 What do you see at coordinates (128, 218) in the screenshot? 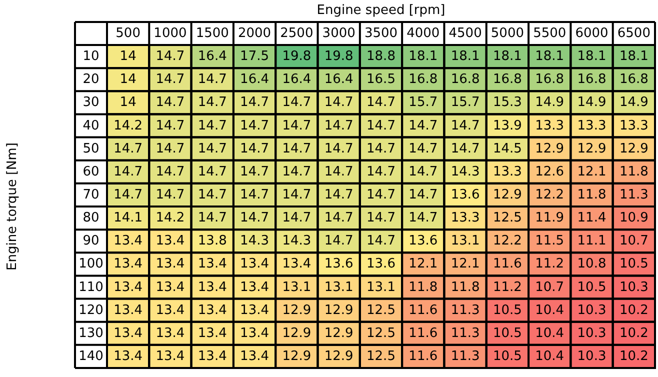
I see `data-label: 14.1` at bounding box center [128, 218].